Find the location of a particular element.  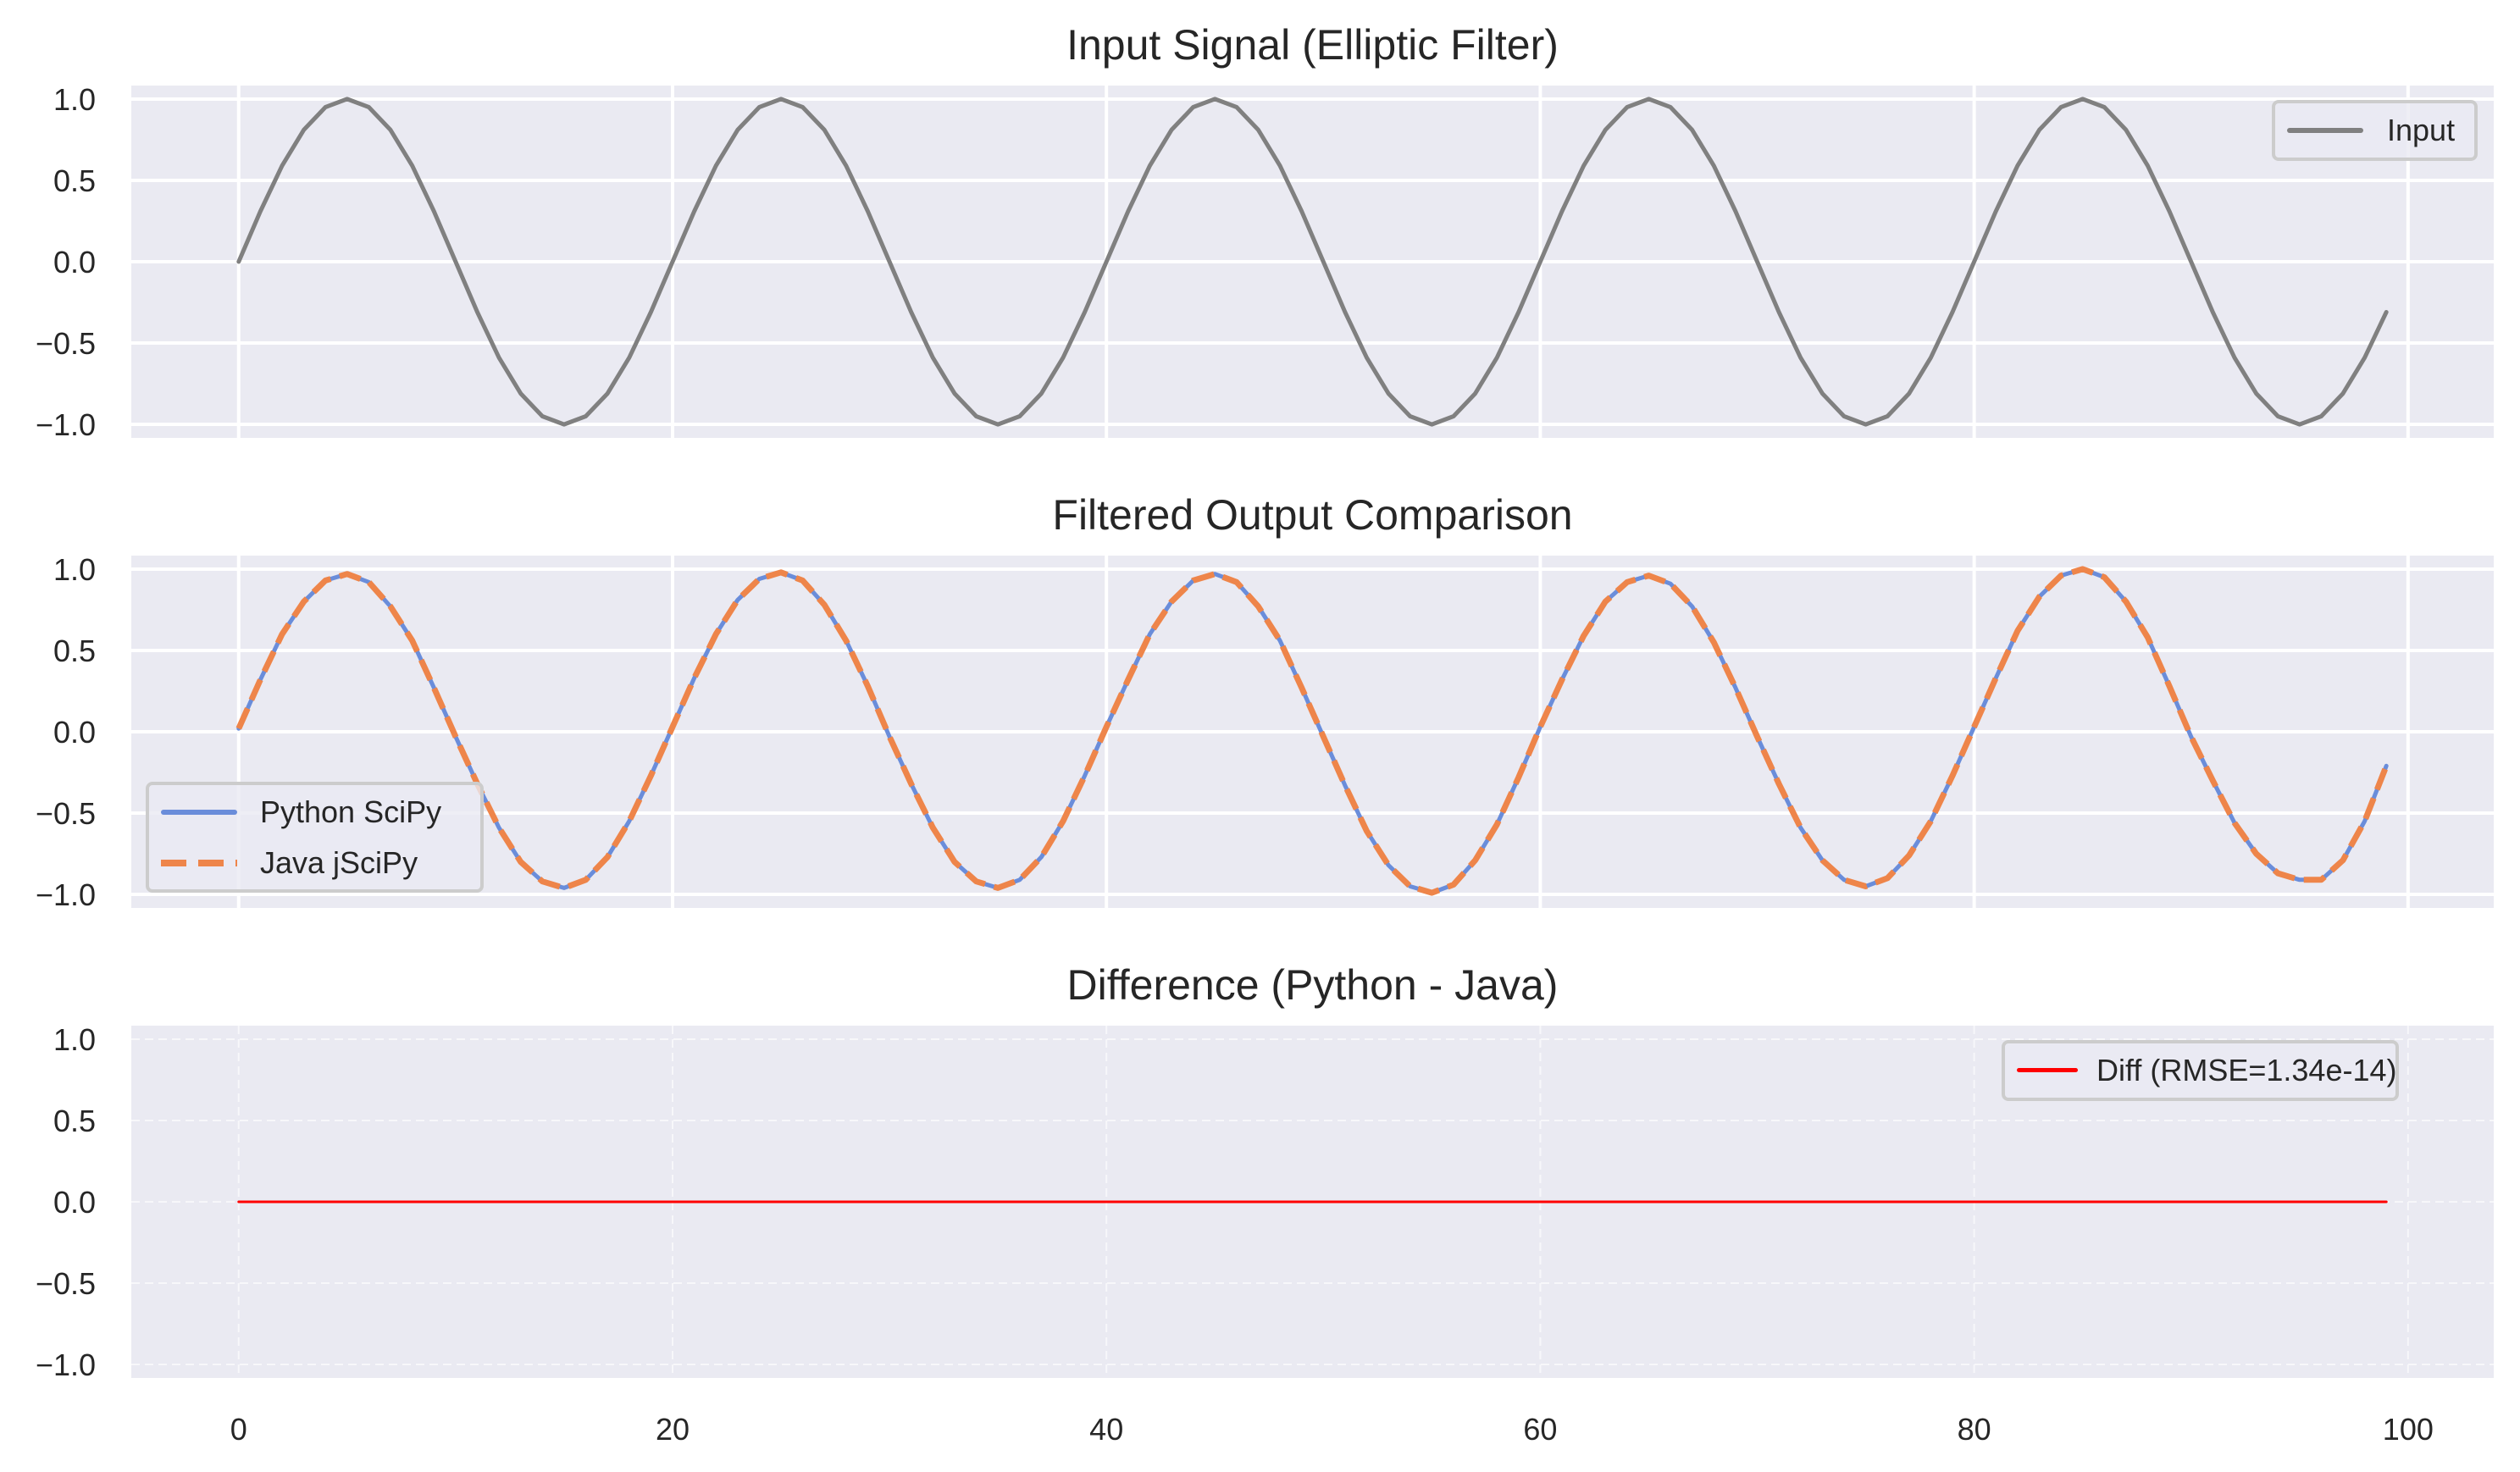

panel-title-difference: Difference (Python - Java) is located at coordinates (1312, 985).